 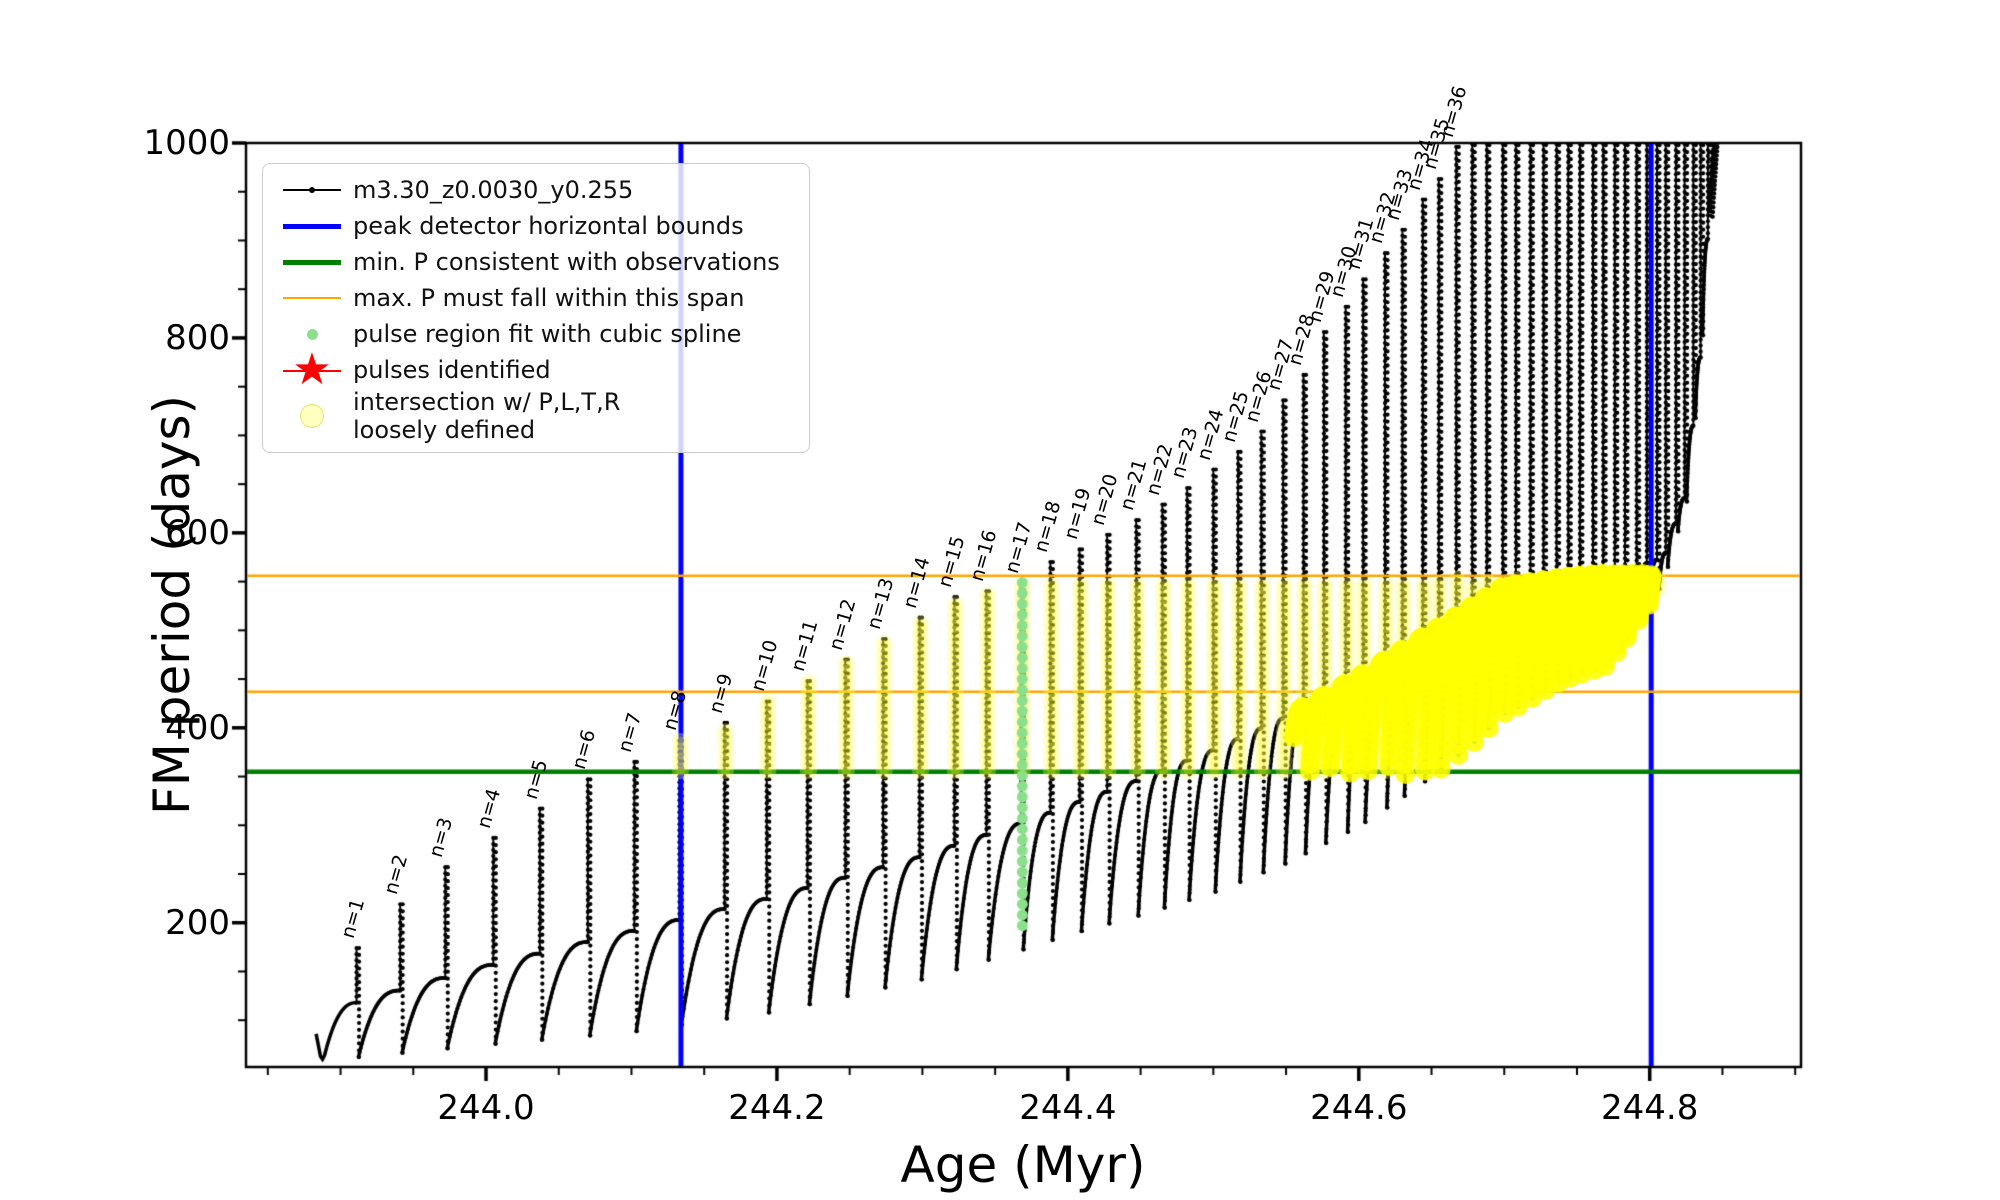 What do you see at coordinates (197, 727) in the screenshot?
I see `y-tick-label: 400` at bounding box center [197, 727].